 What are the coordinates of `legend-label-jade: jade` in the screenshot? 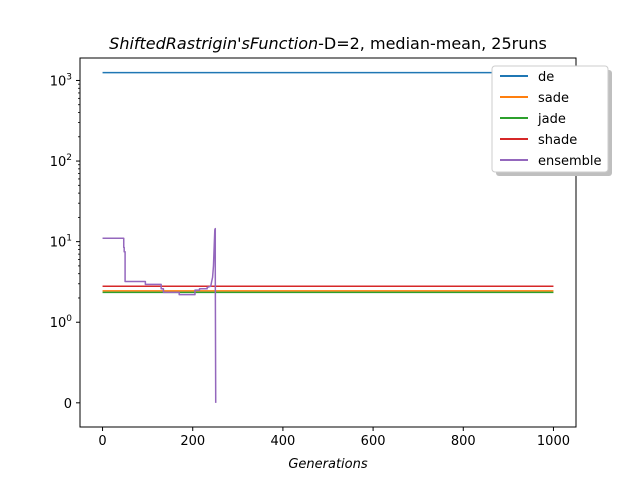 It's located at (551, 119).